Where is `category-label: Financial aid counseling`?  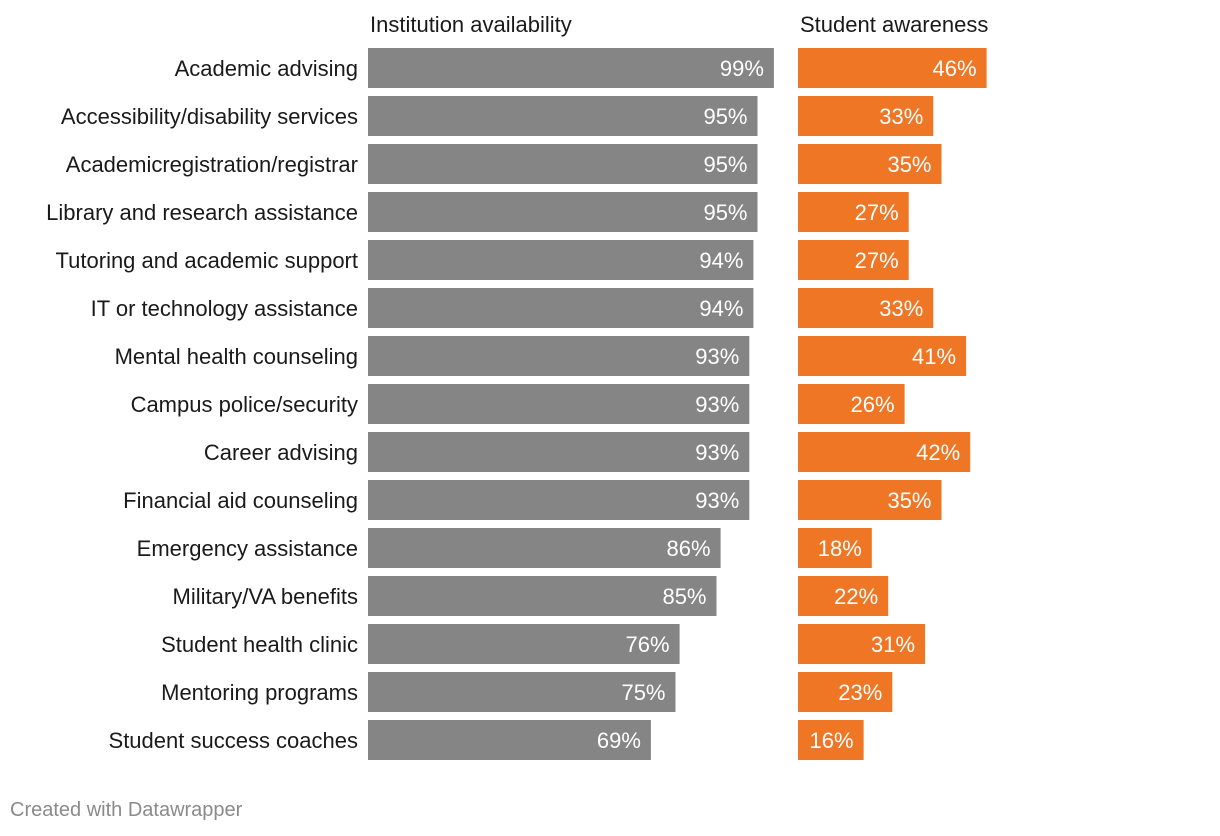
category-label: Financial aid counseling is located at coordinates (240, 500).